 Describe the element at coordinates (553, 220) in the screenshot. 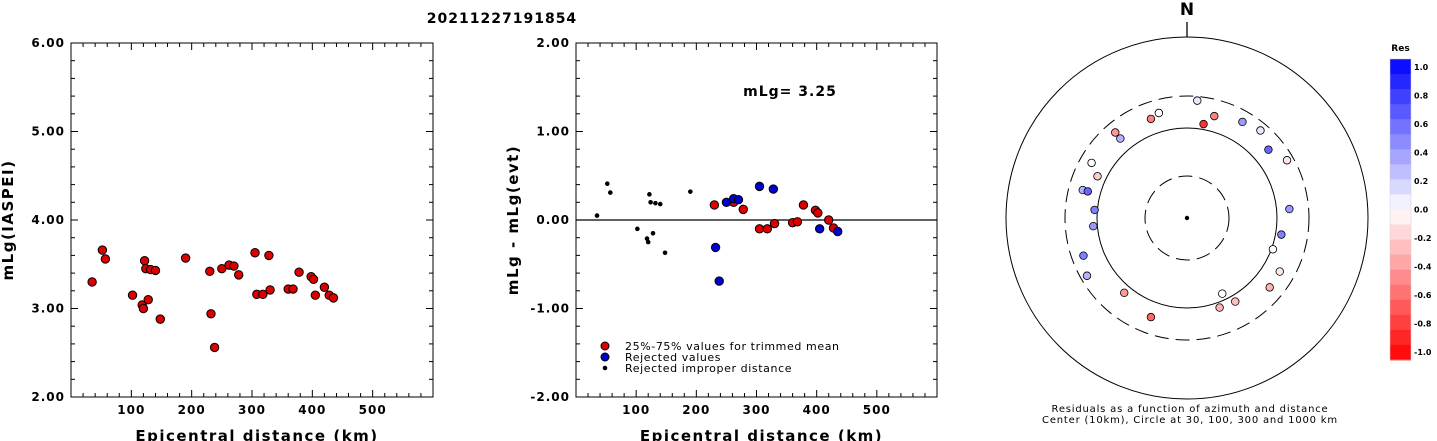

I see `y-tick-label: 0.00` at that location.